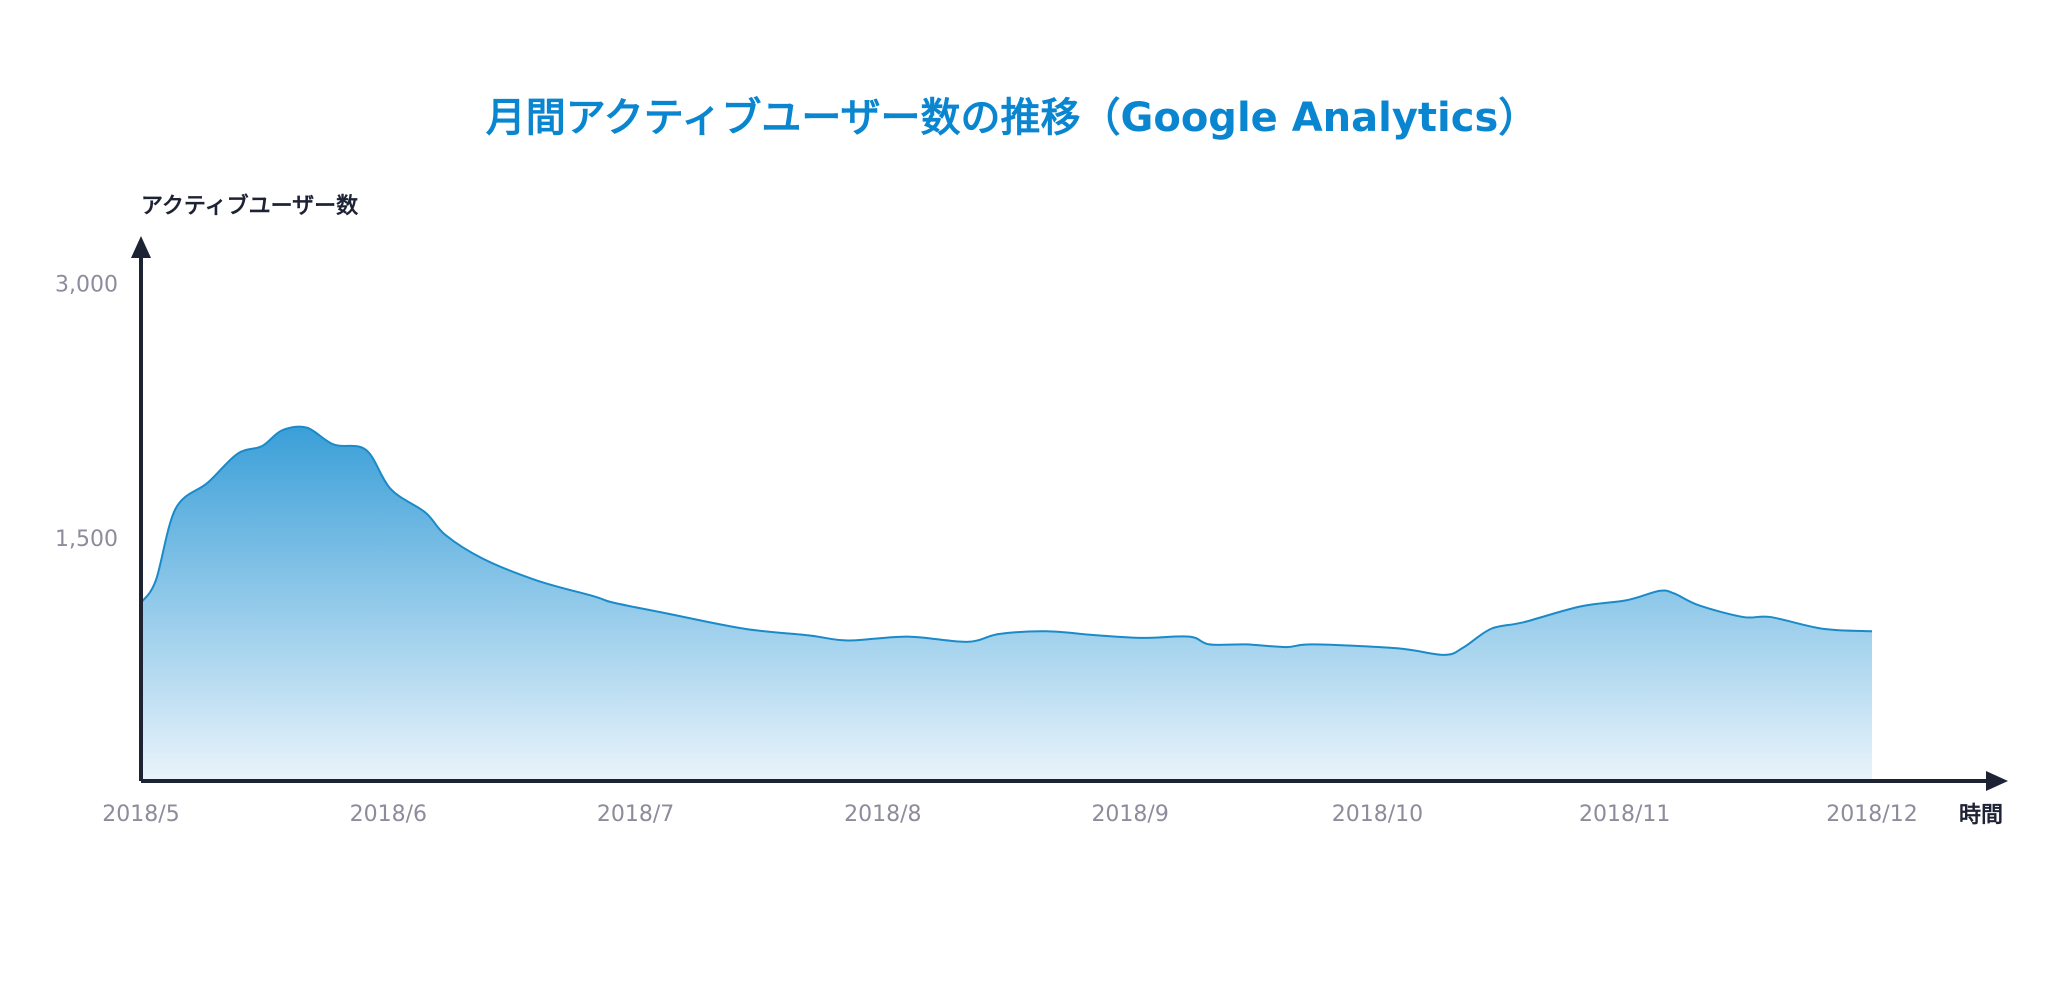 The image size is (2048, 992). What do you see at coordinates (1871, 814) in the screenshot?
I see `x-tick-label: 2018/12` at bounding box center [1871, 814].